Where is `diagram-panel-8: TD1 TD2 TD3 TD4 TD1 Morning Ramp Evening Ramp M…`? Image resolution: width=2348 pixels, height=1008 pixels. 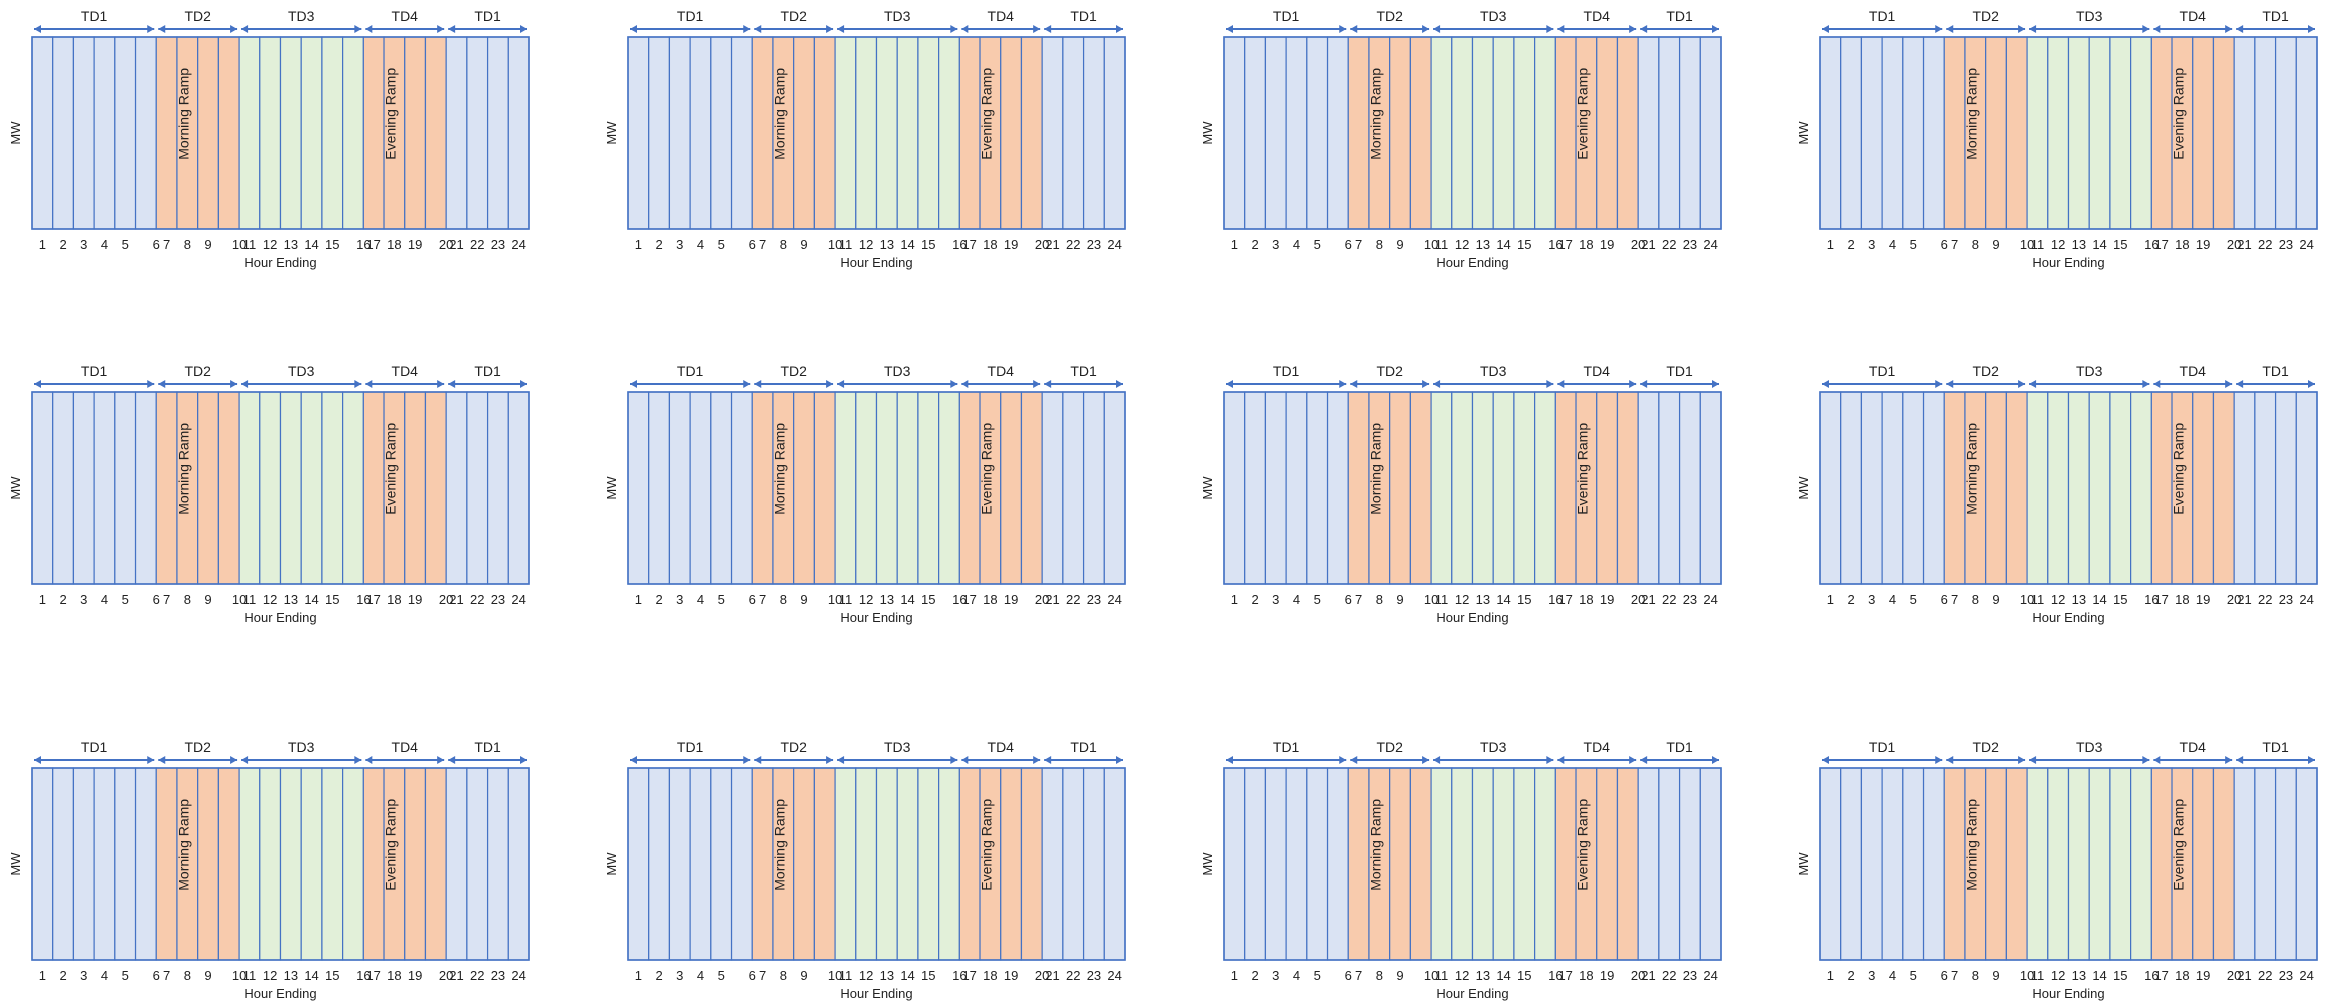 diagram-panel-8: TD1 TD2 TD3 TD4 TD1 Morning Ramp Evening Ramp M… is located at coordinates (2057, 494).